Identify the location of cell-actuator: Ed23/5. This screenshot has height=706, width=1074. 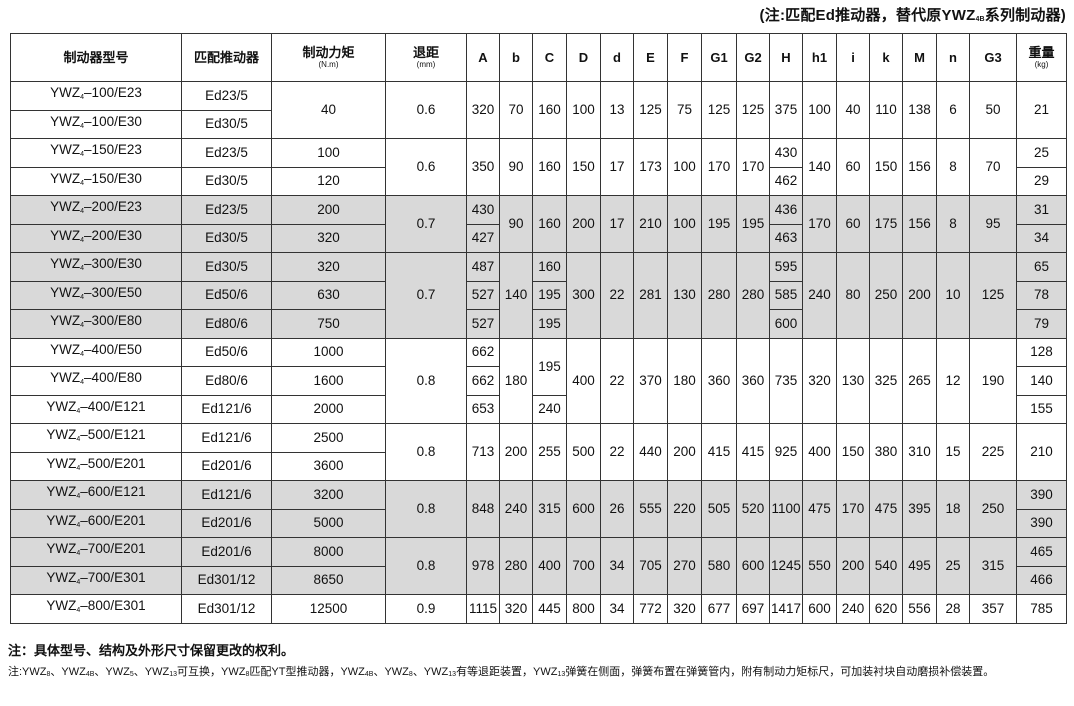
(226, 210).